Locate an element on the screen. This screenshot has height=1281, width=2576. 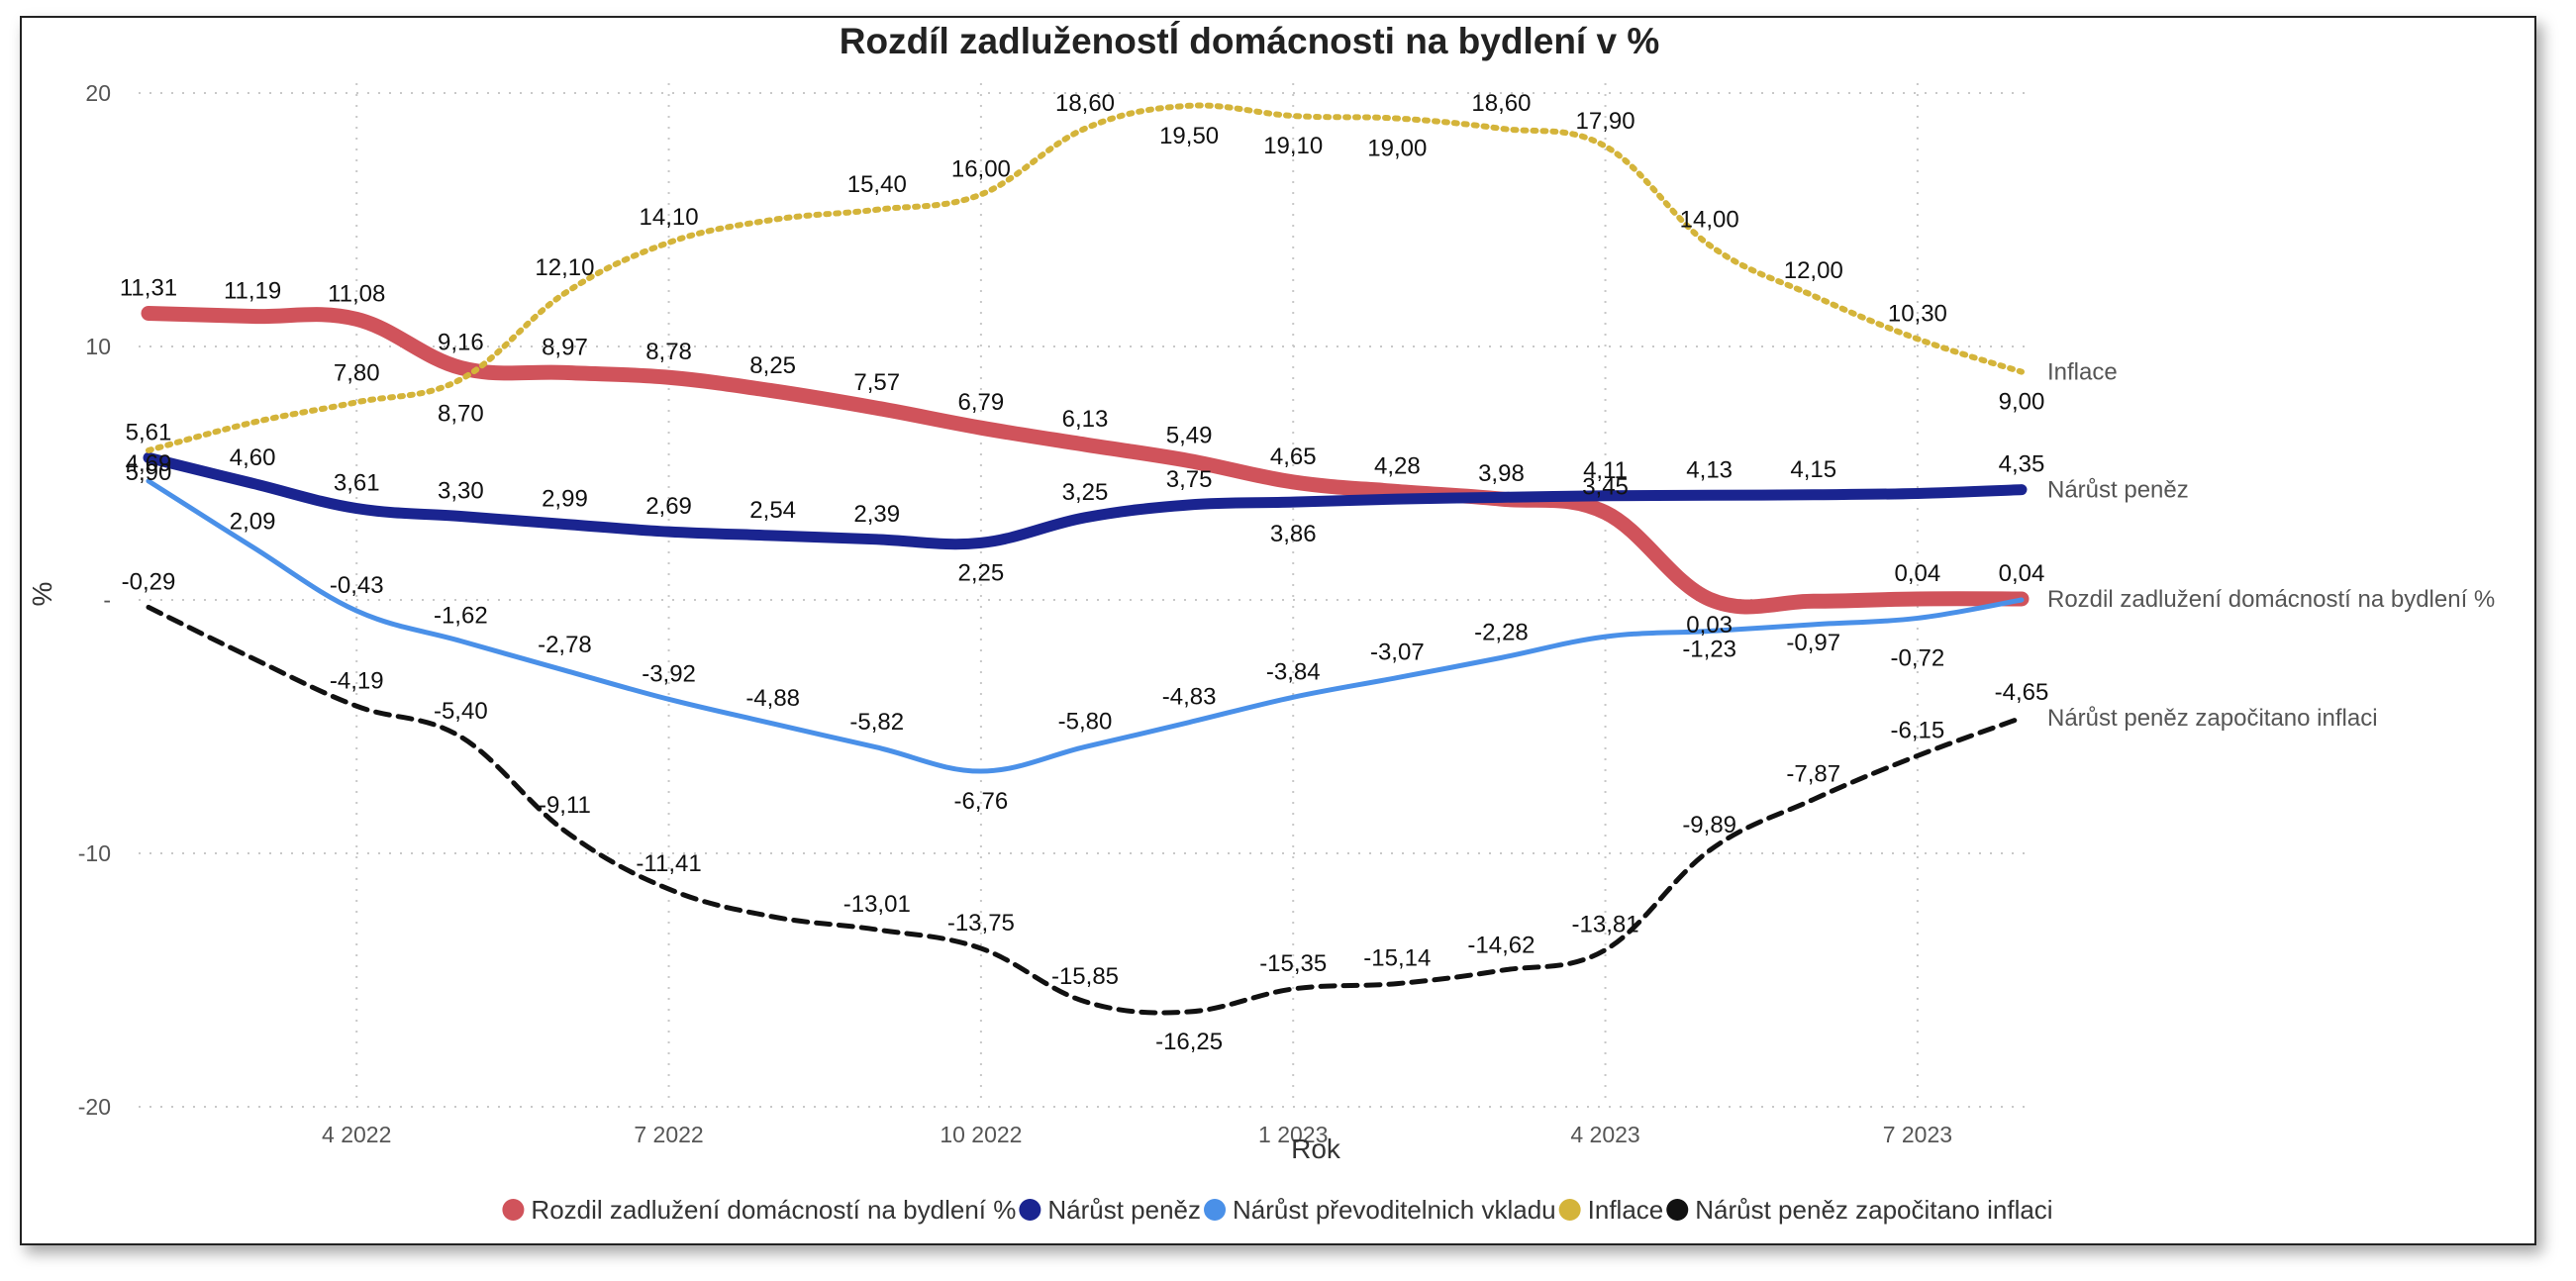
legend-label: Nárůst peněz započitano inflaci is located at coordinates (1874, 1210).